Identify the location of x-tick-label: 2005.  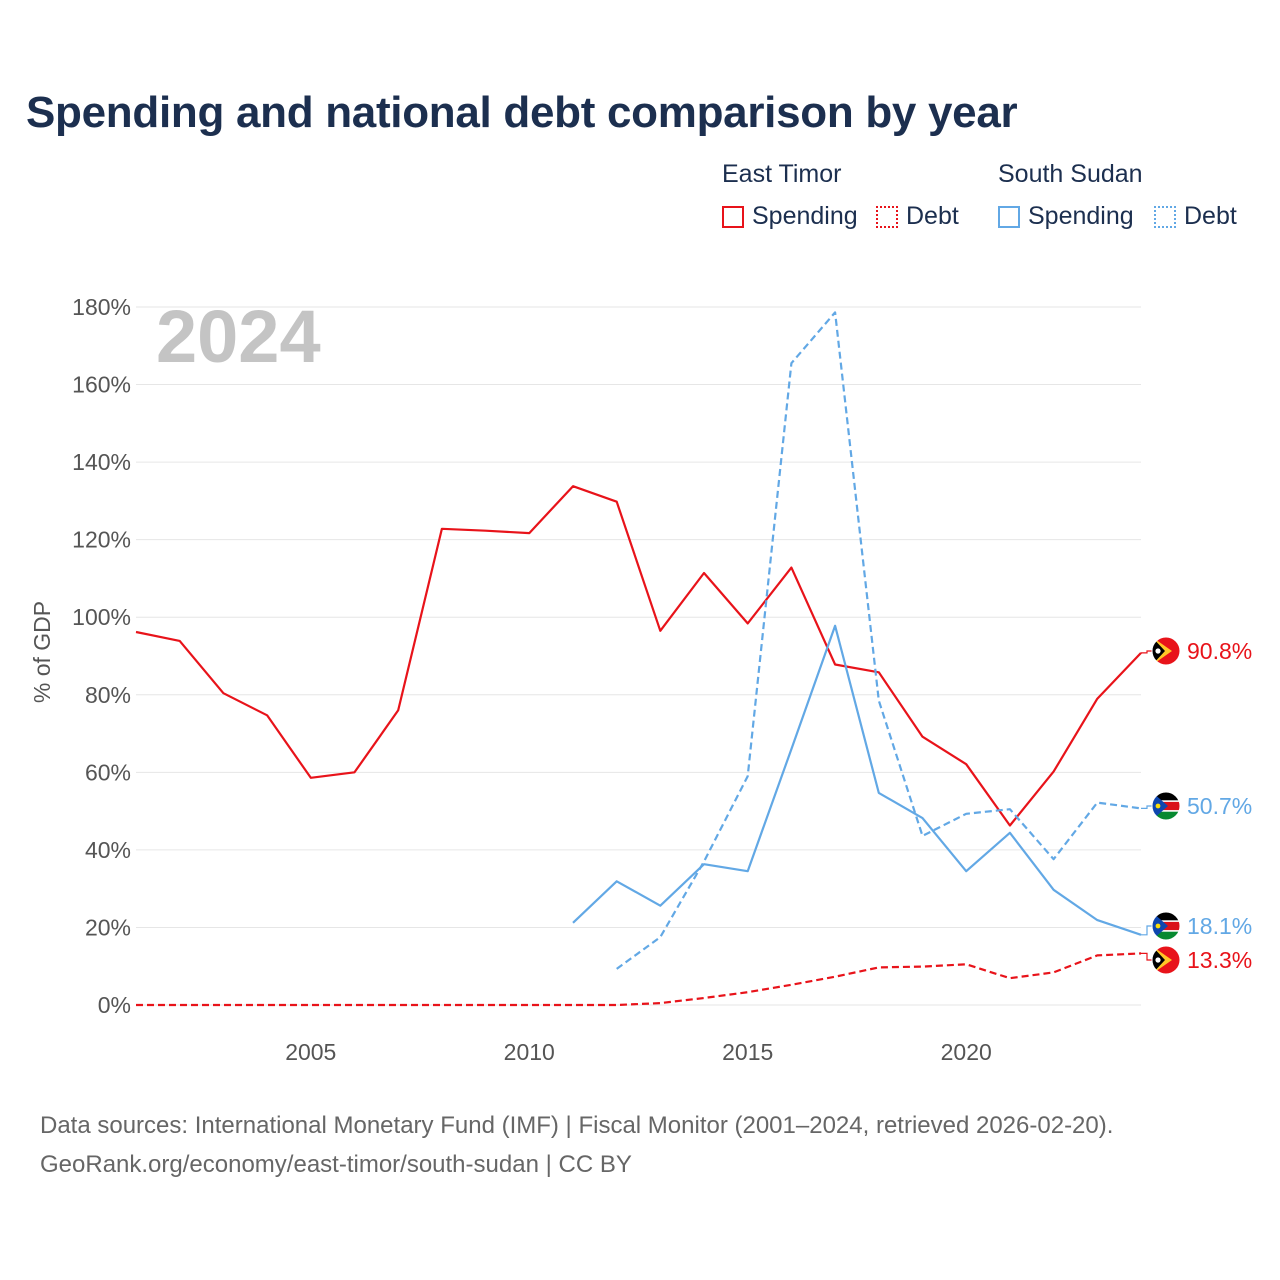
(310, 1052).